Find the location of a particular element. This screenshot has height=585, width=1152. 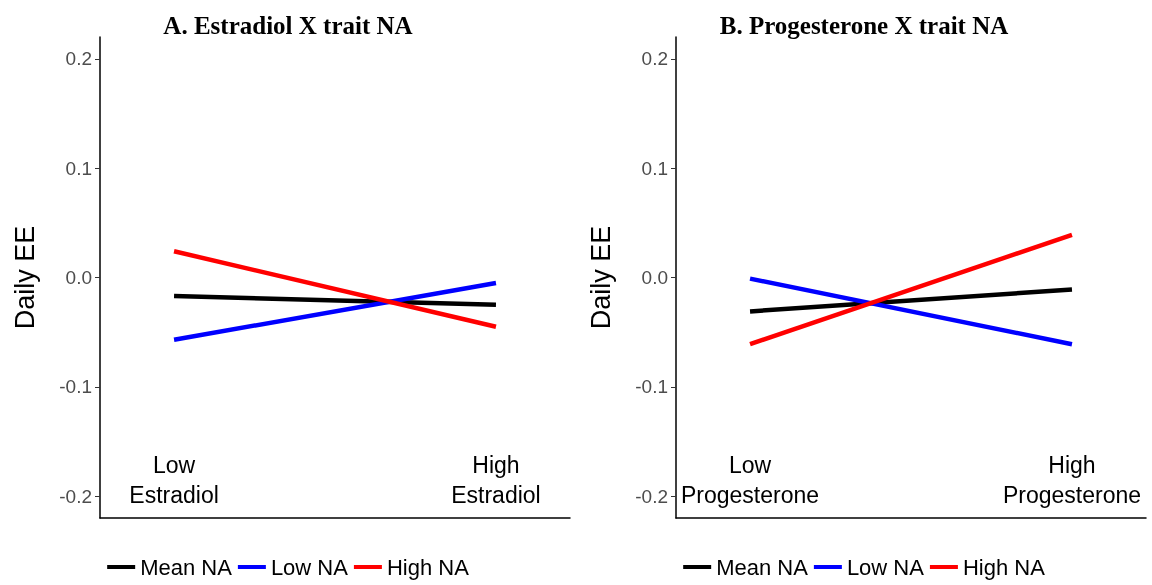

chart-title: A. Estradiol X trait NA is located at coordinates (288, 25).